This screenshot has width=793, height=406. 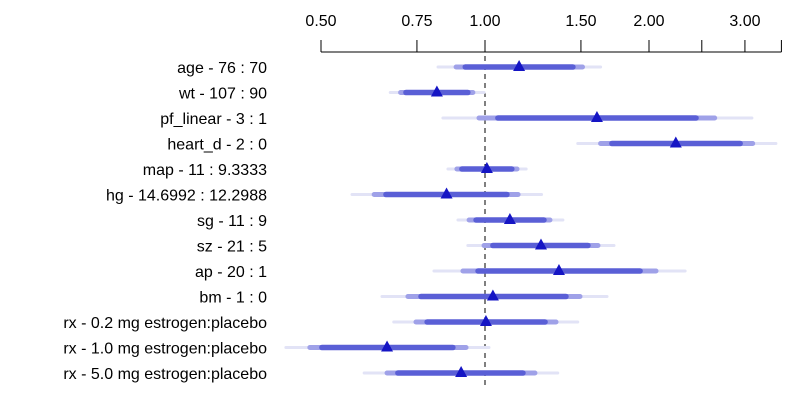 I want to click on row-label: rx - 1.0 mg estrogen:placebo, so click(x=165, y=349).